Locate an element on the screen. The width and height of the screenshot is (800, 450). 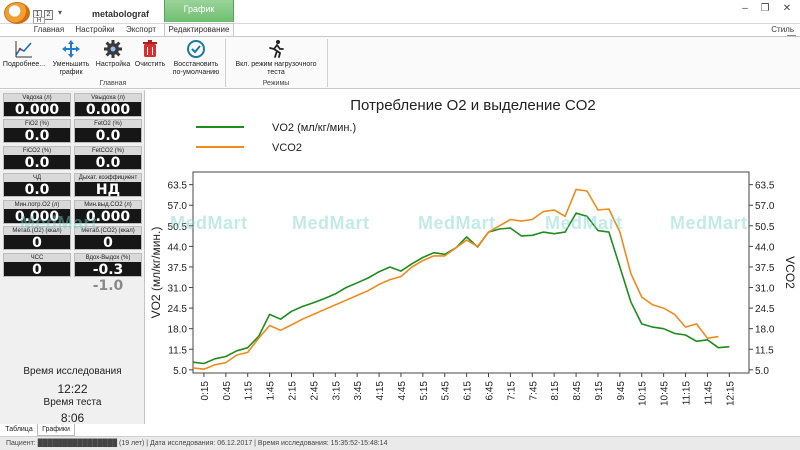
tile-label: Вдох-Выдох (%) is located at coordinates (108, 258).